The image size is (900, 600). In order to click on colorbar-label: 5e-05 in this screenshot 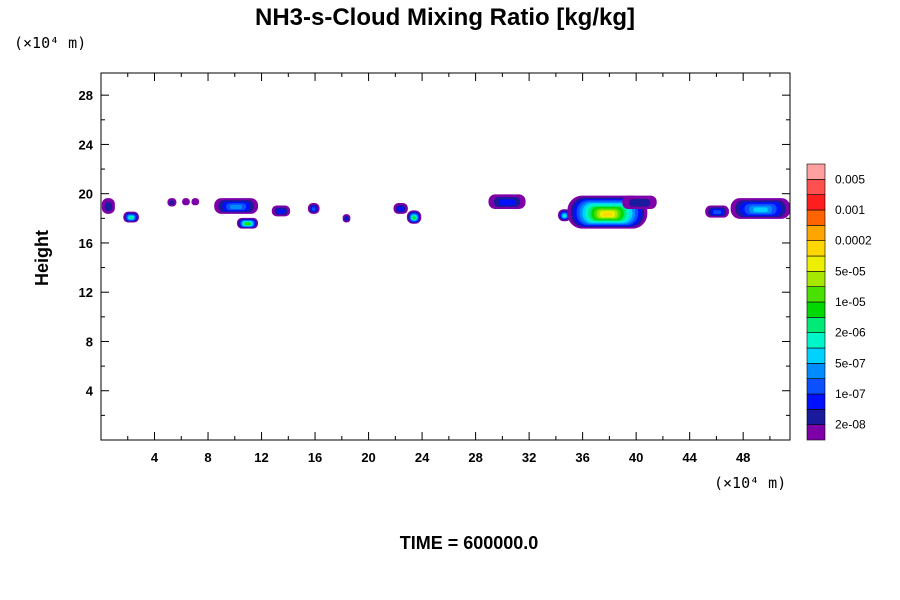, I will do `click(850, 271)`.